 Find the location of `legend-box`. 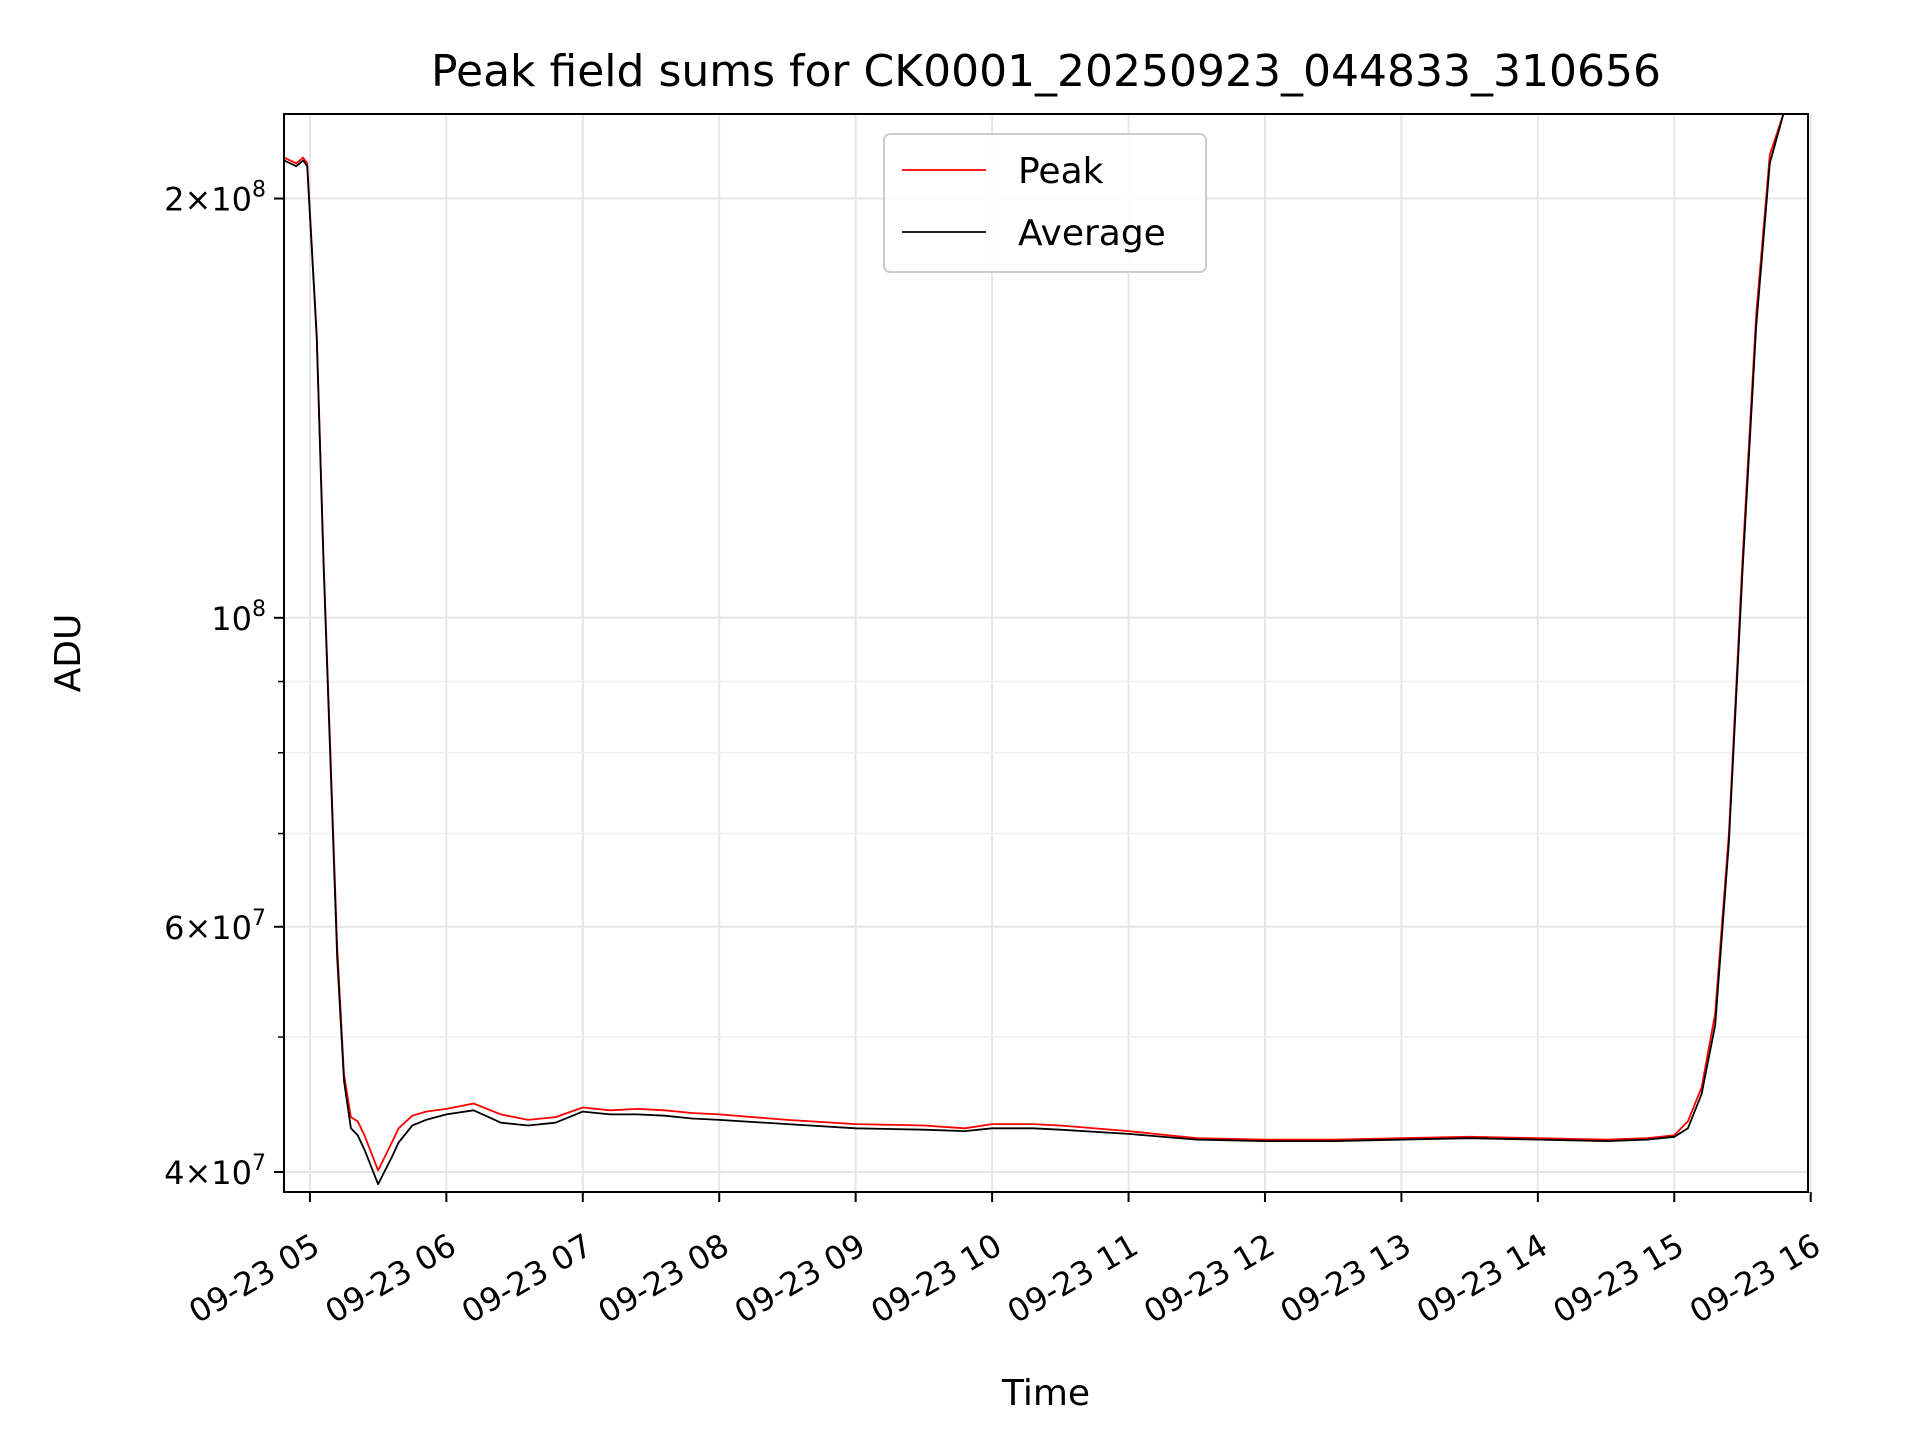

legend-box is located at coordinates (1045, 203).